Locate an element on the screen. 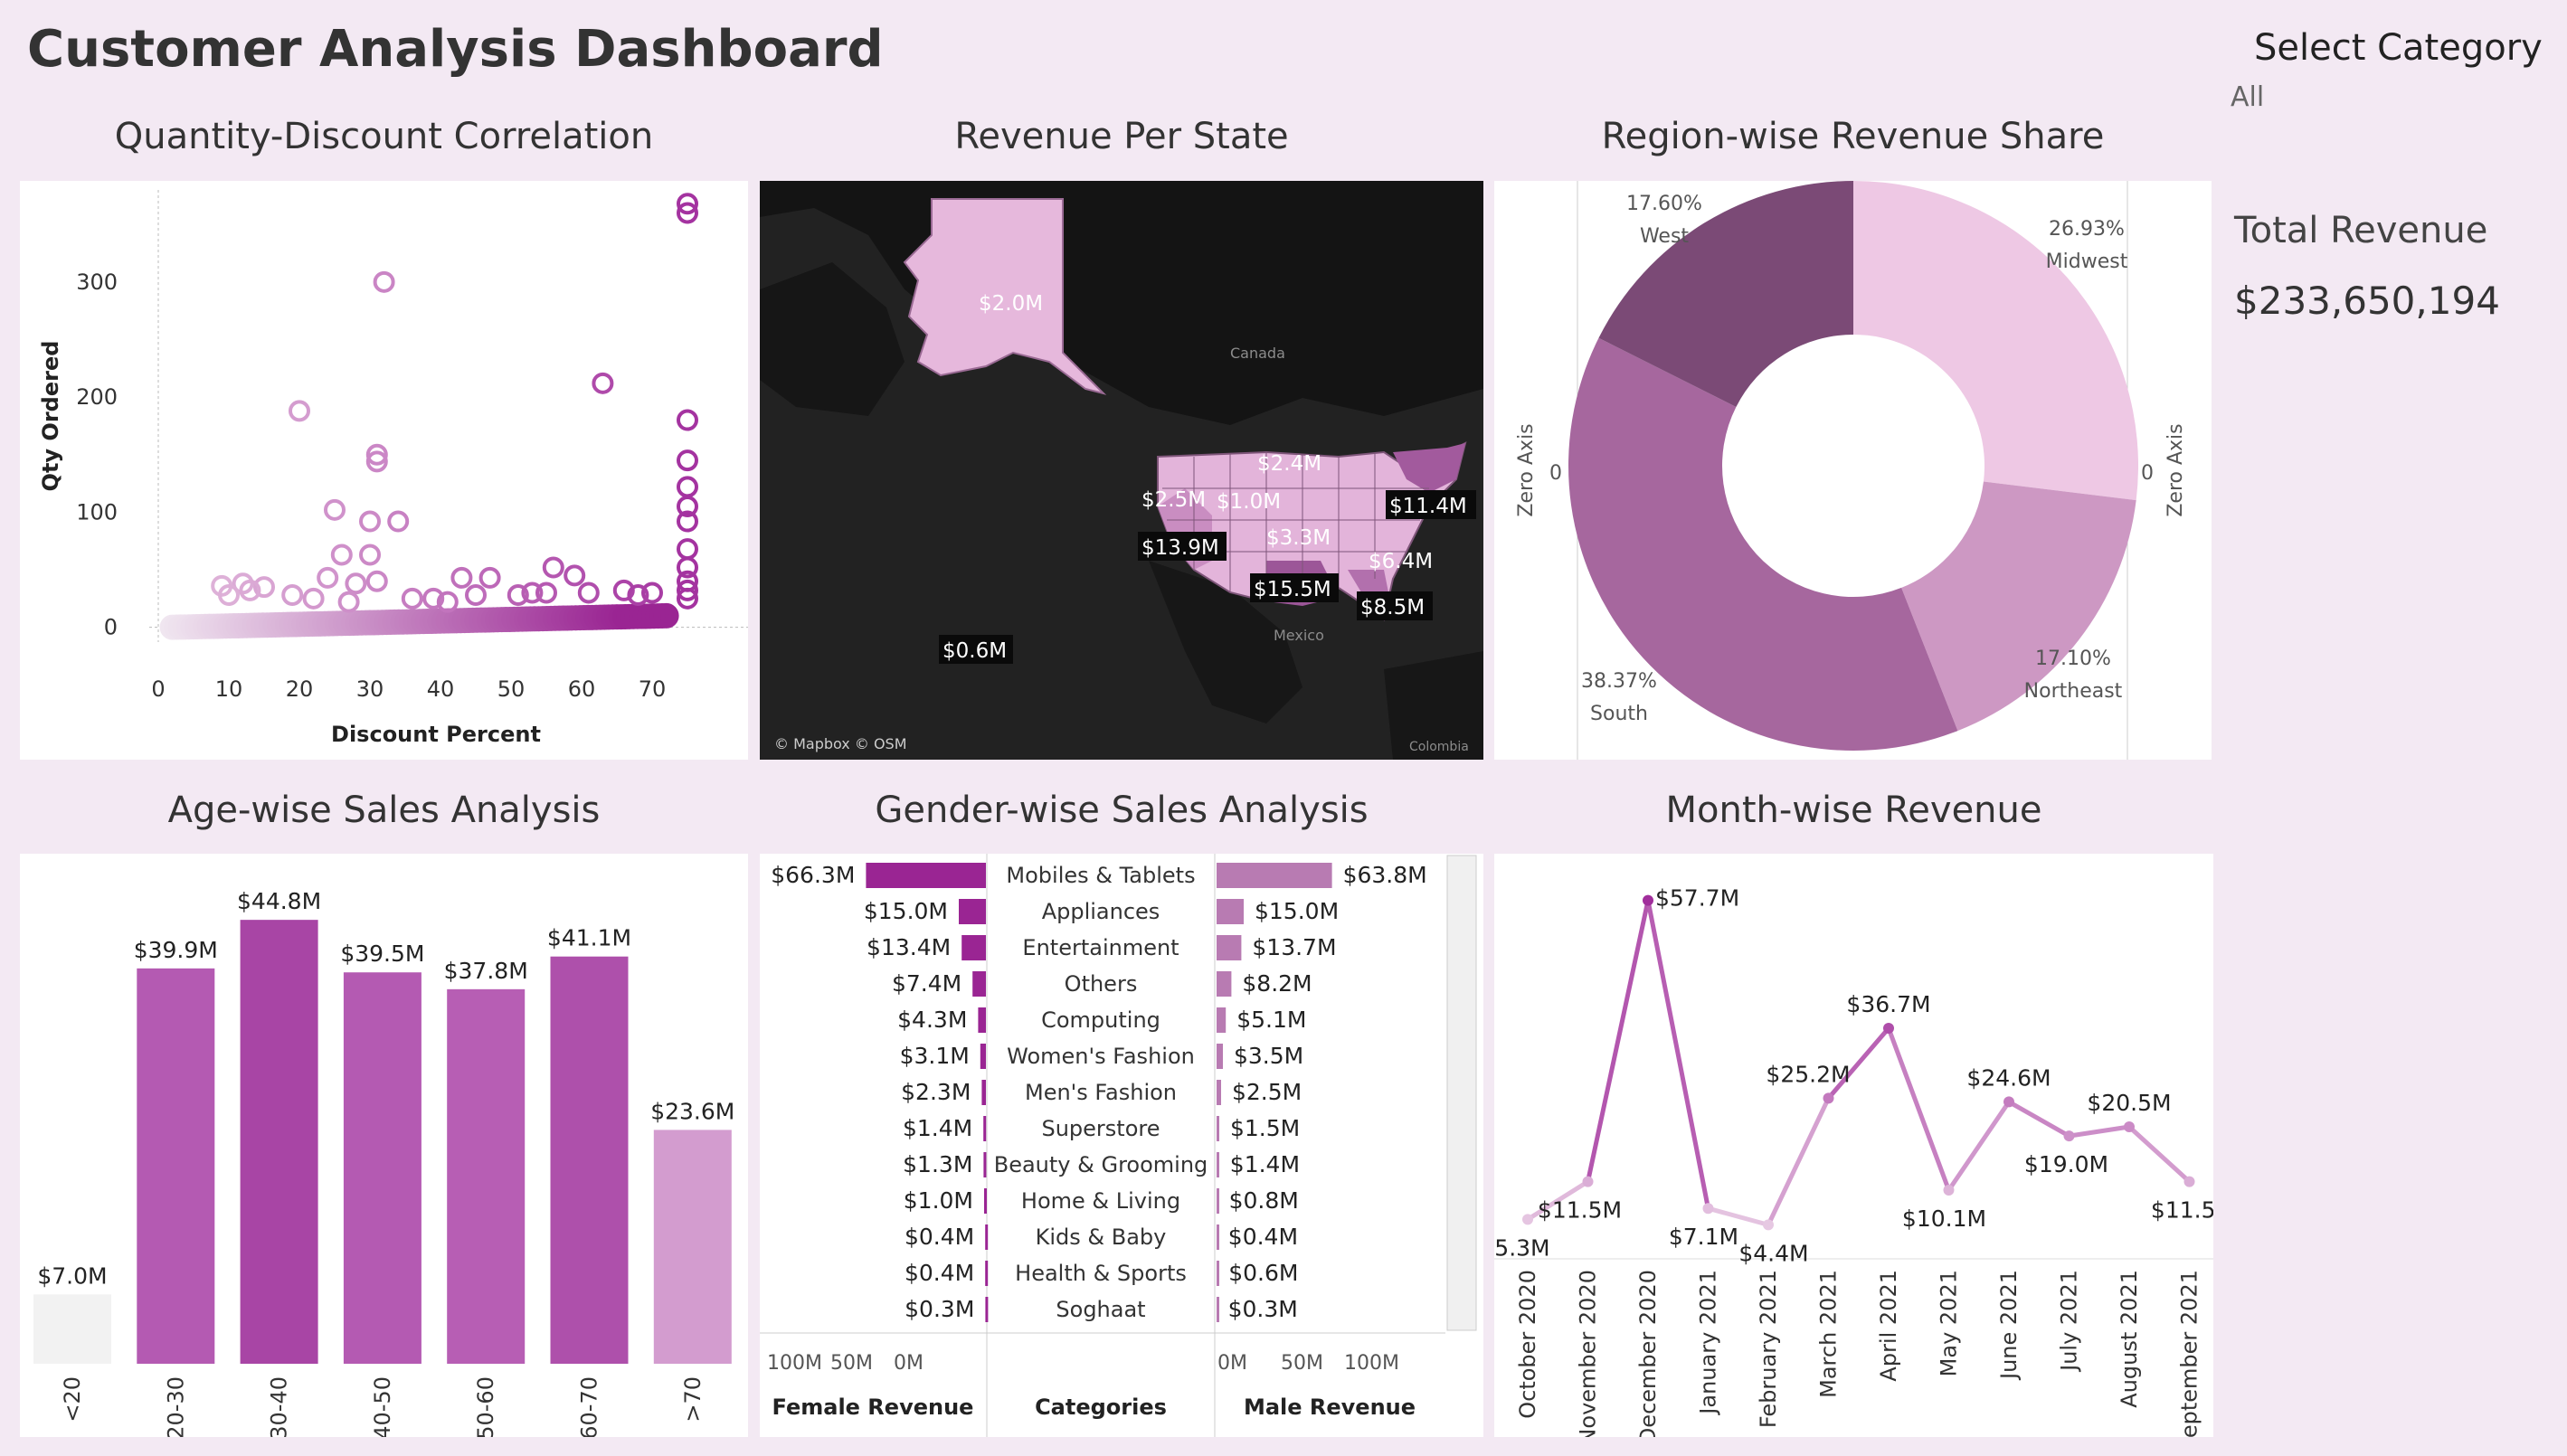 This screenshot has height=1456, width=2567. donut-slice-west is located at coordinates (1725, 294).